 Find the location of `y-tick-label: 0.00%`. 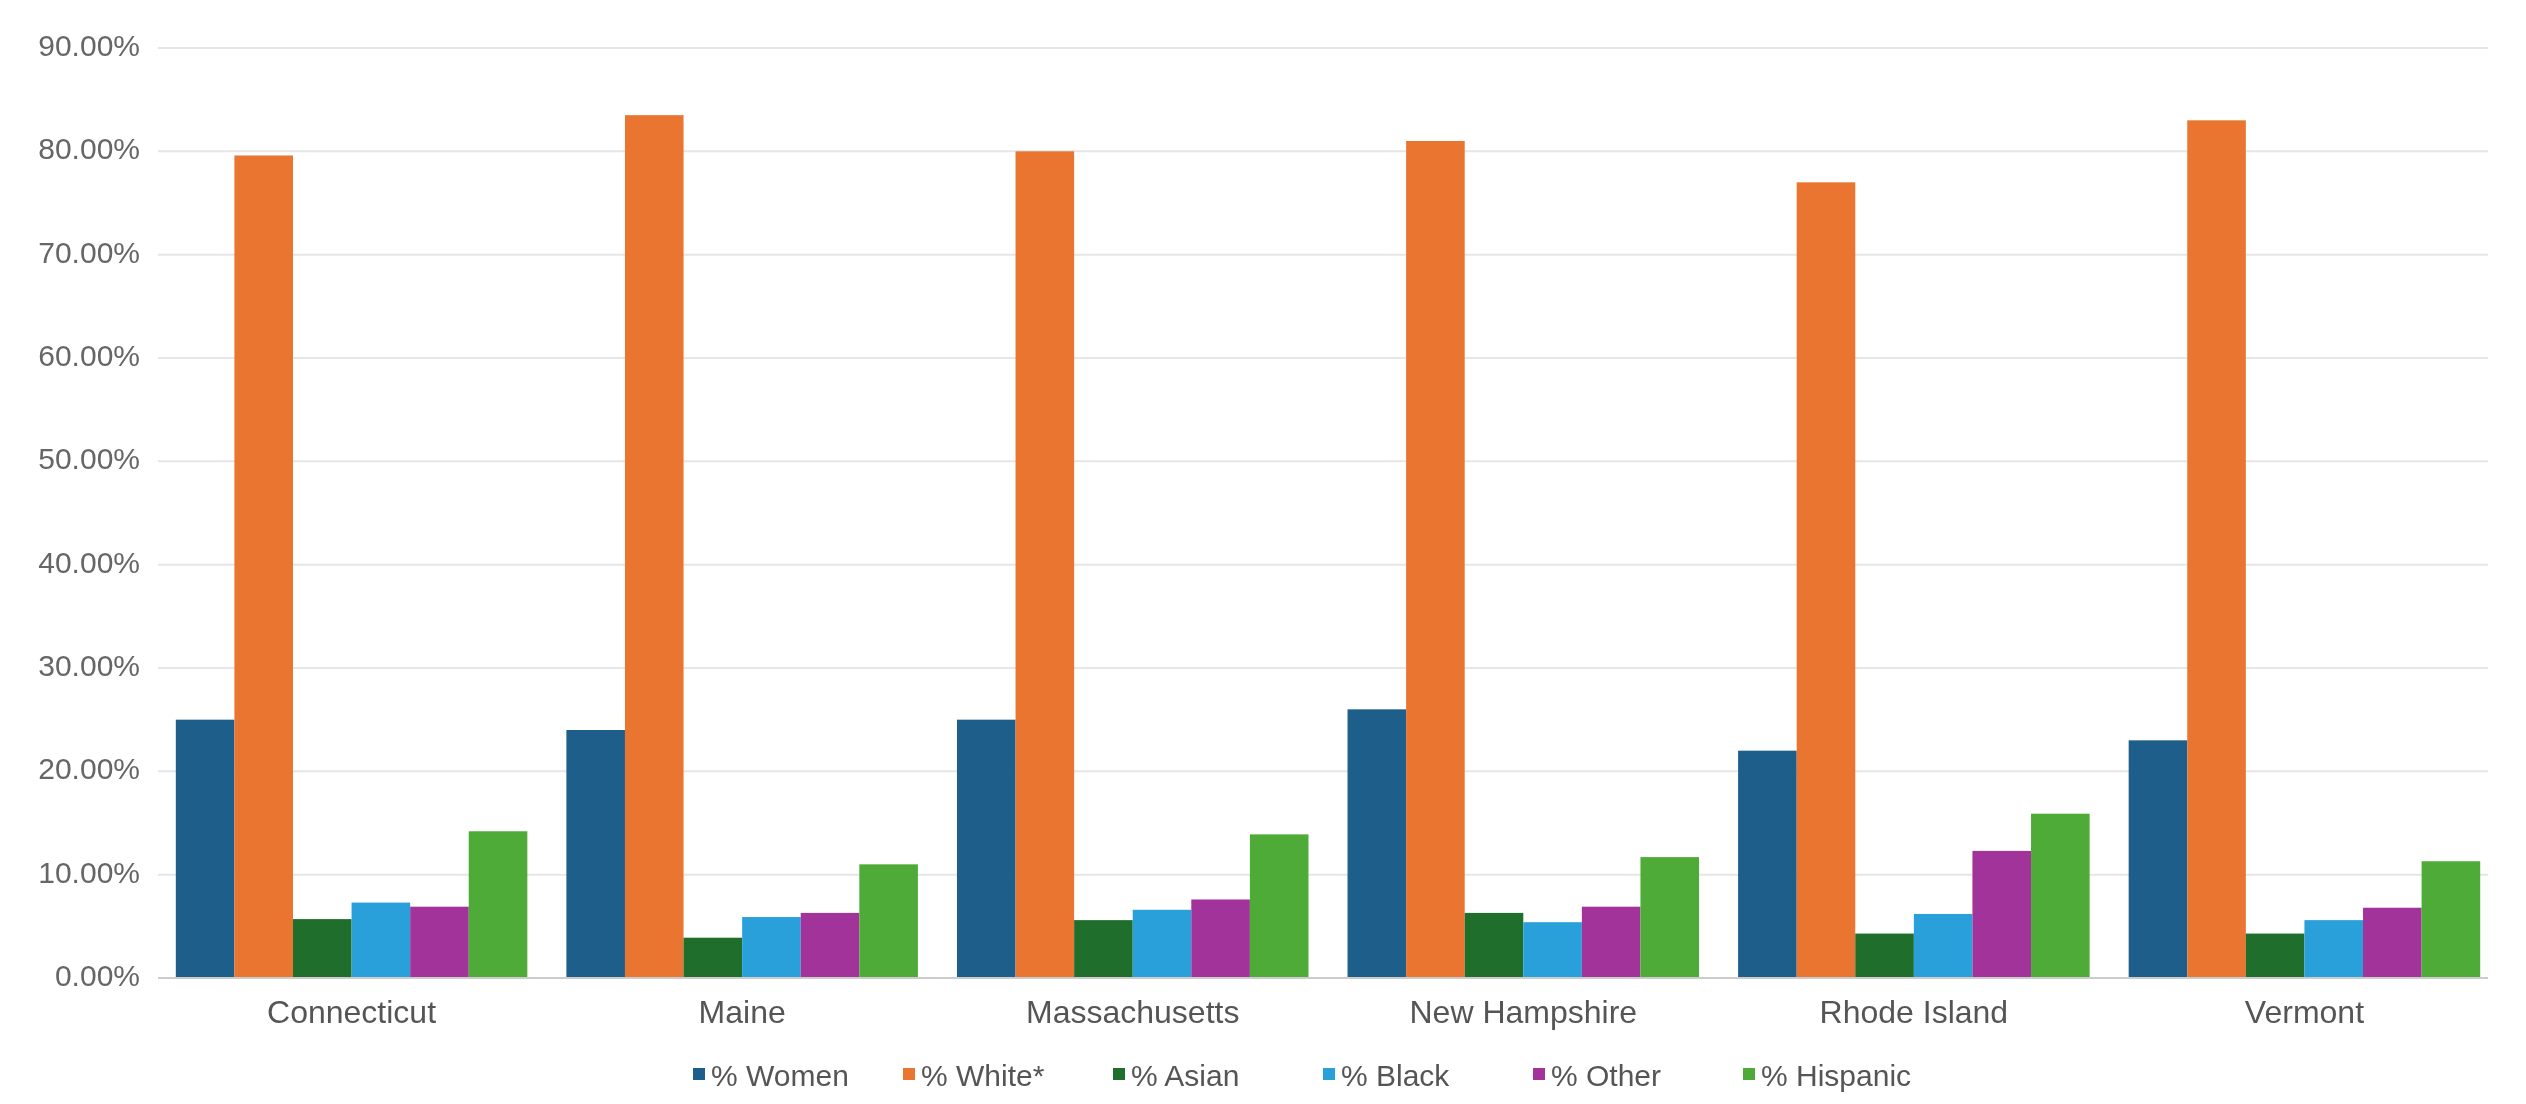

y-tick-label: 0.00% is located at coordinates (97, 975).